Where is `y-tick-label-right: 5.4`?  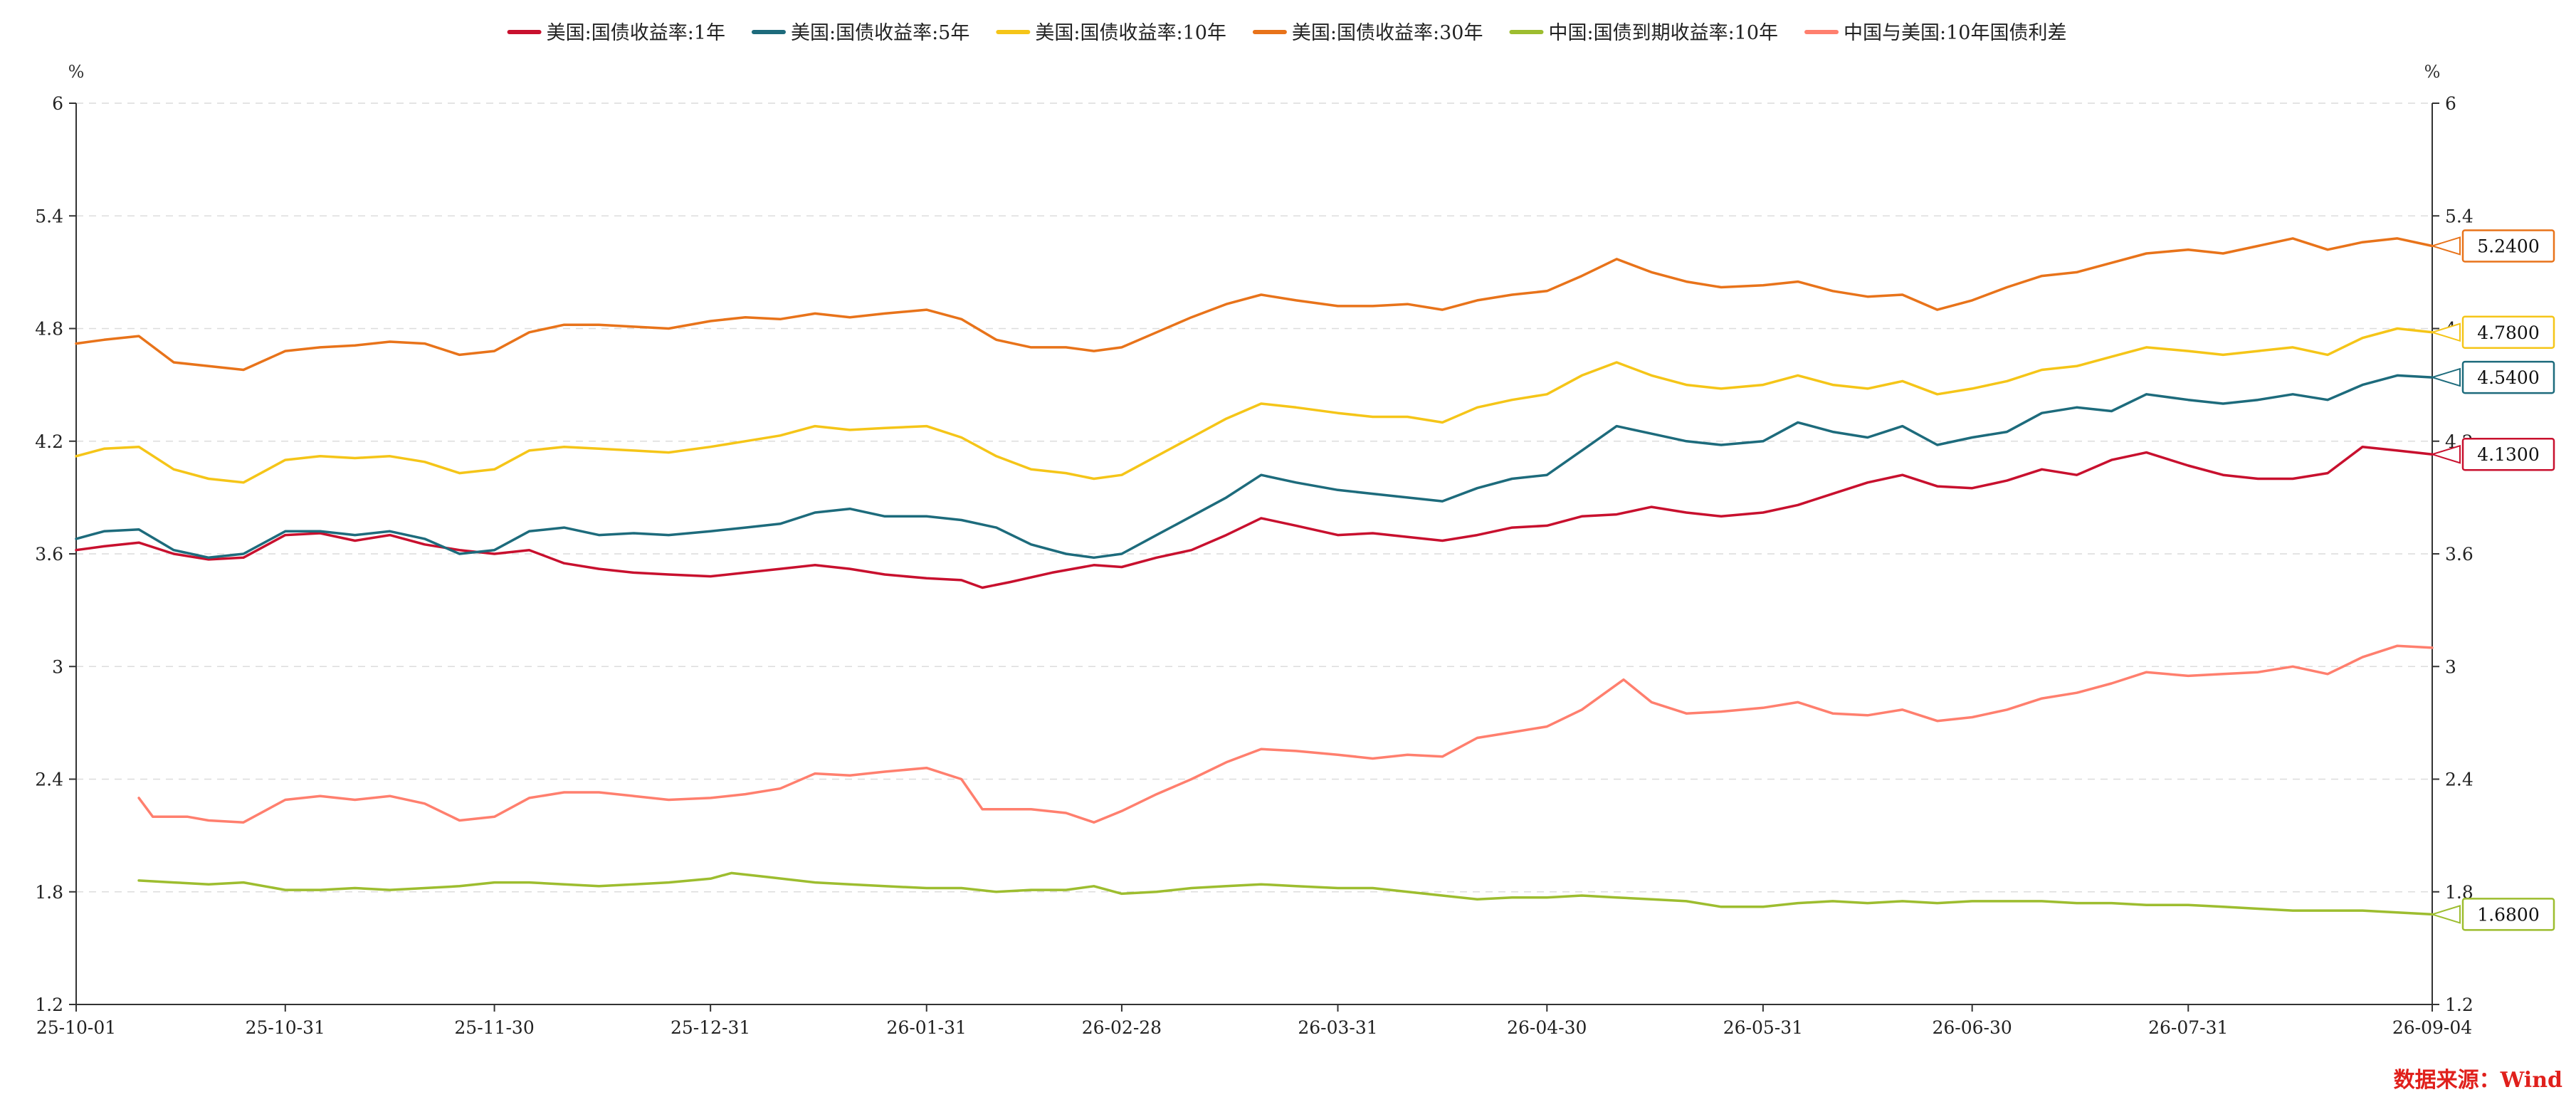
y-tick-label-right: 5.4 is located at coordinates (2459, 216).